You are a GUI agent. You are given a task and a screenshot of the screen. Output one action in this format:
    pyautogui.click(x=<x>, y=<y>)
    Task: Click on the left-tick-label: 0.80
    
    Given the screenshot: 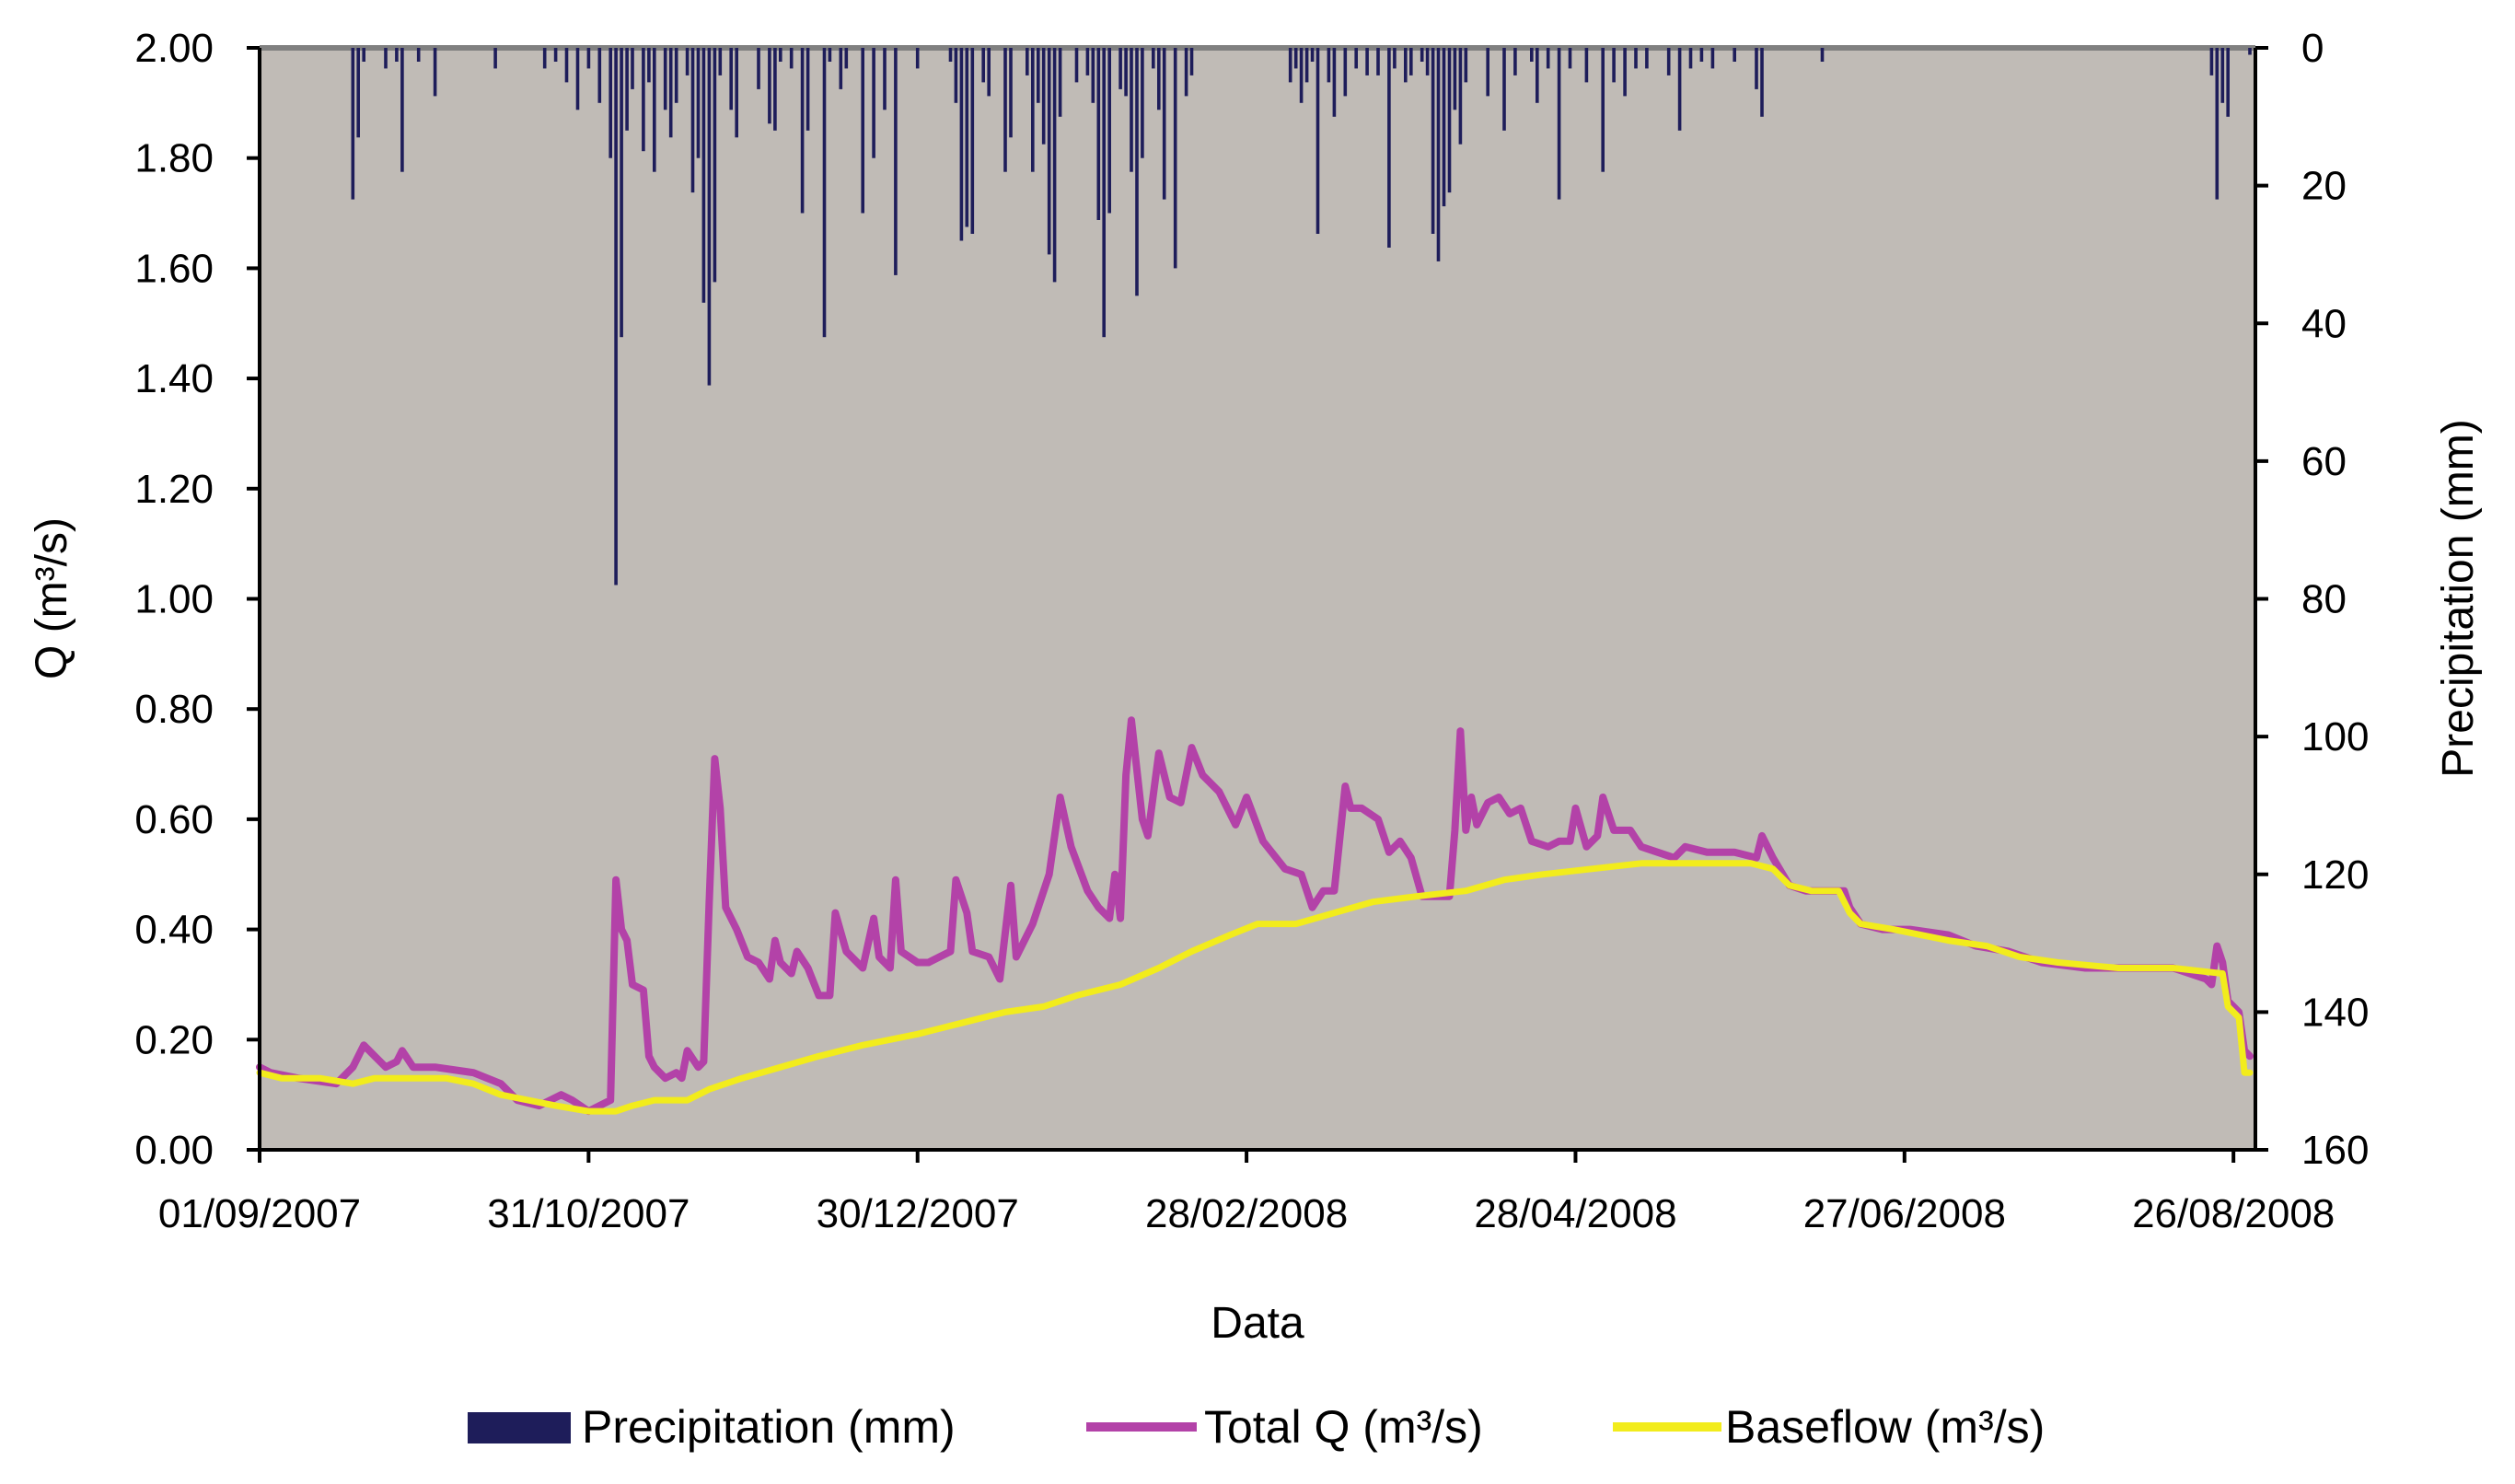 What is the action you would take?
    pyautogui.click(x=174, y=709)
    